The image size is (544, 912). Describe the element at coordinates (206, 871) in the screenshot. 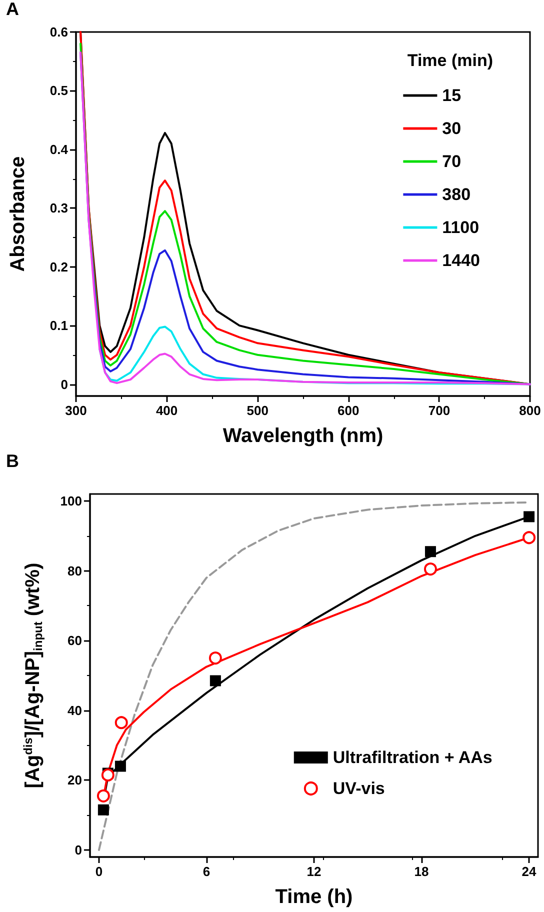

I see `x-tick-label: 6` at that location.